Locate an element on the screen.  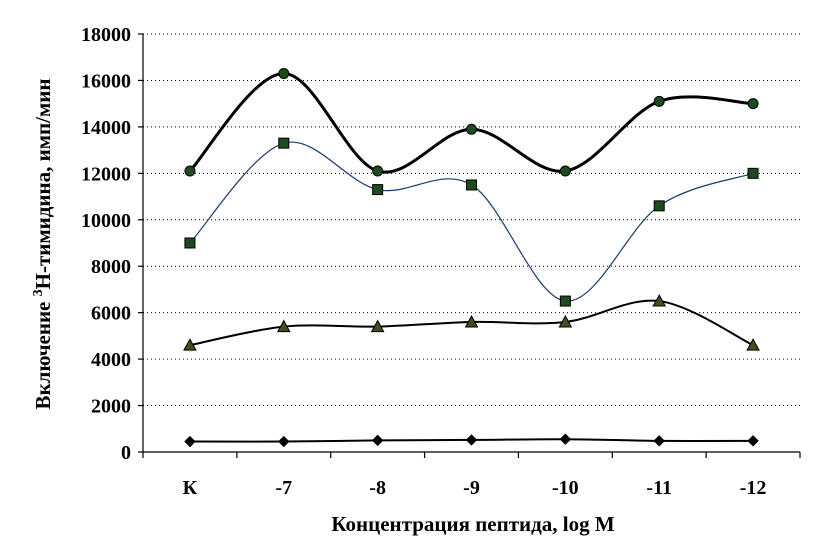
x-axis-title: Концентрация пептида, log M is located at coordinates (473, 524).